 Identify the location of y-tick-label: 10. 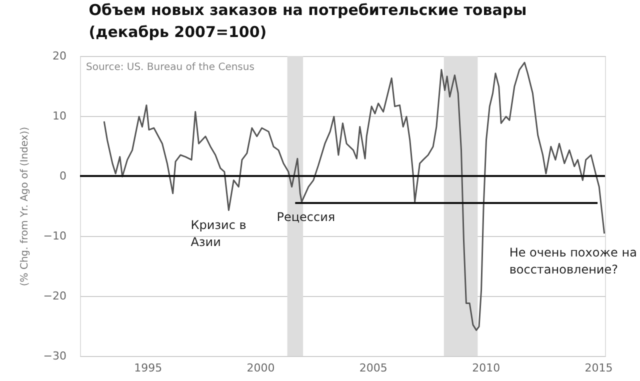
(59, 116).